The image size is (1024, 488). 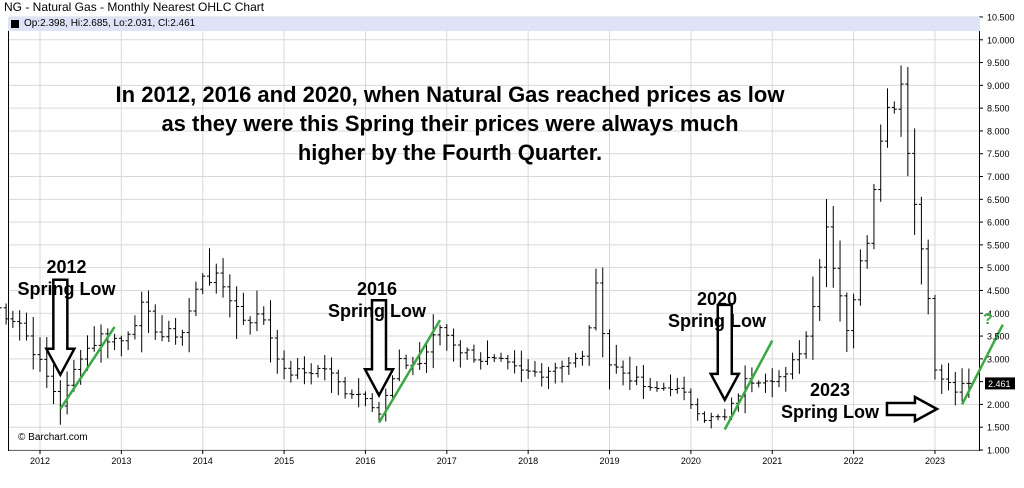 I want to click on x-tick-label: 2021, so click(x=772, y=461).